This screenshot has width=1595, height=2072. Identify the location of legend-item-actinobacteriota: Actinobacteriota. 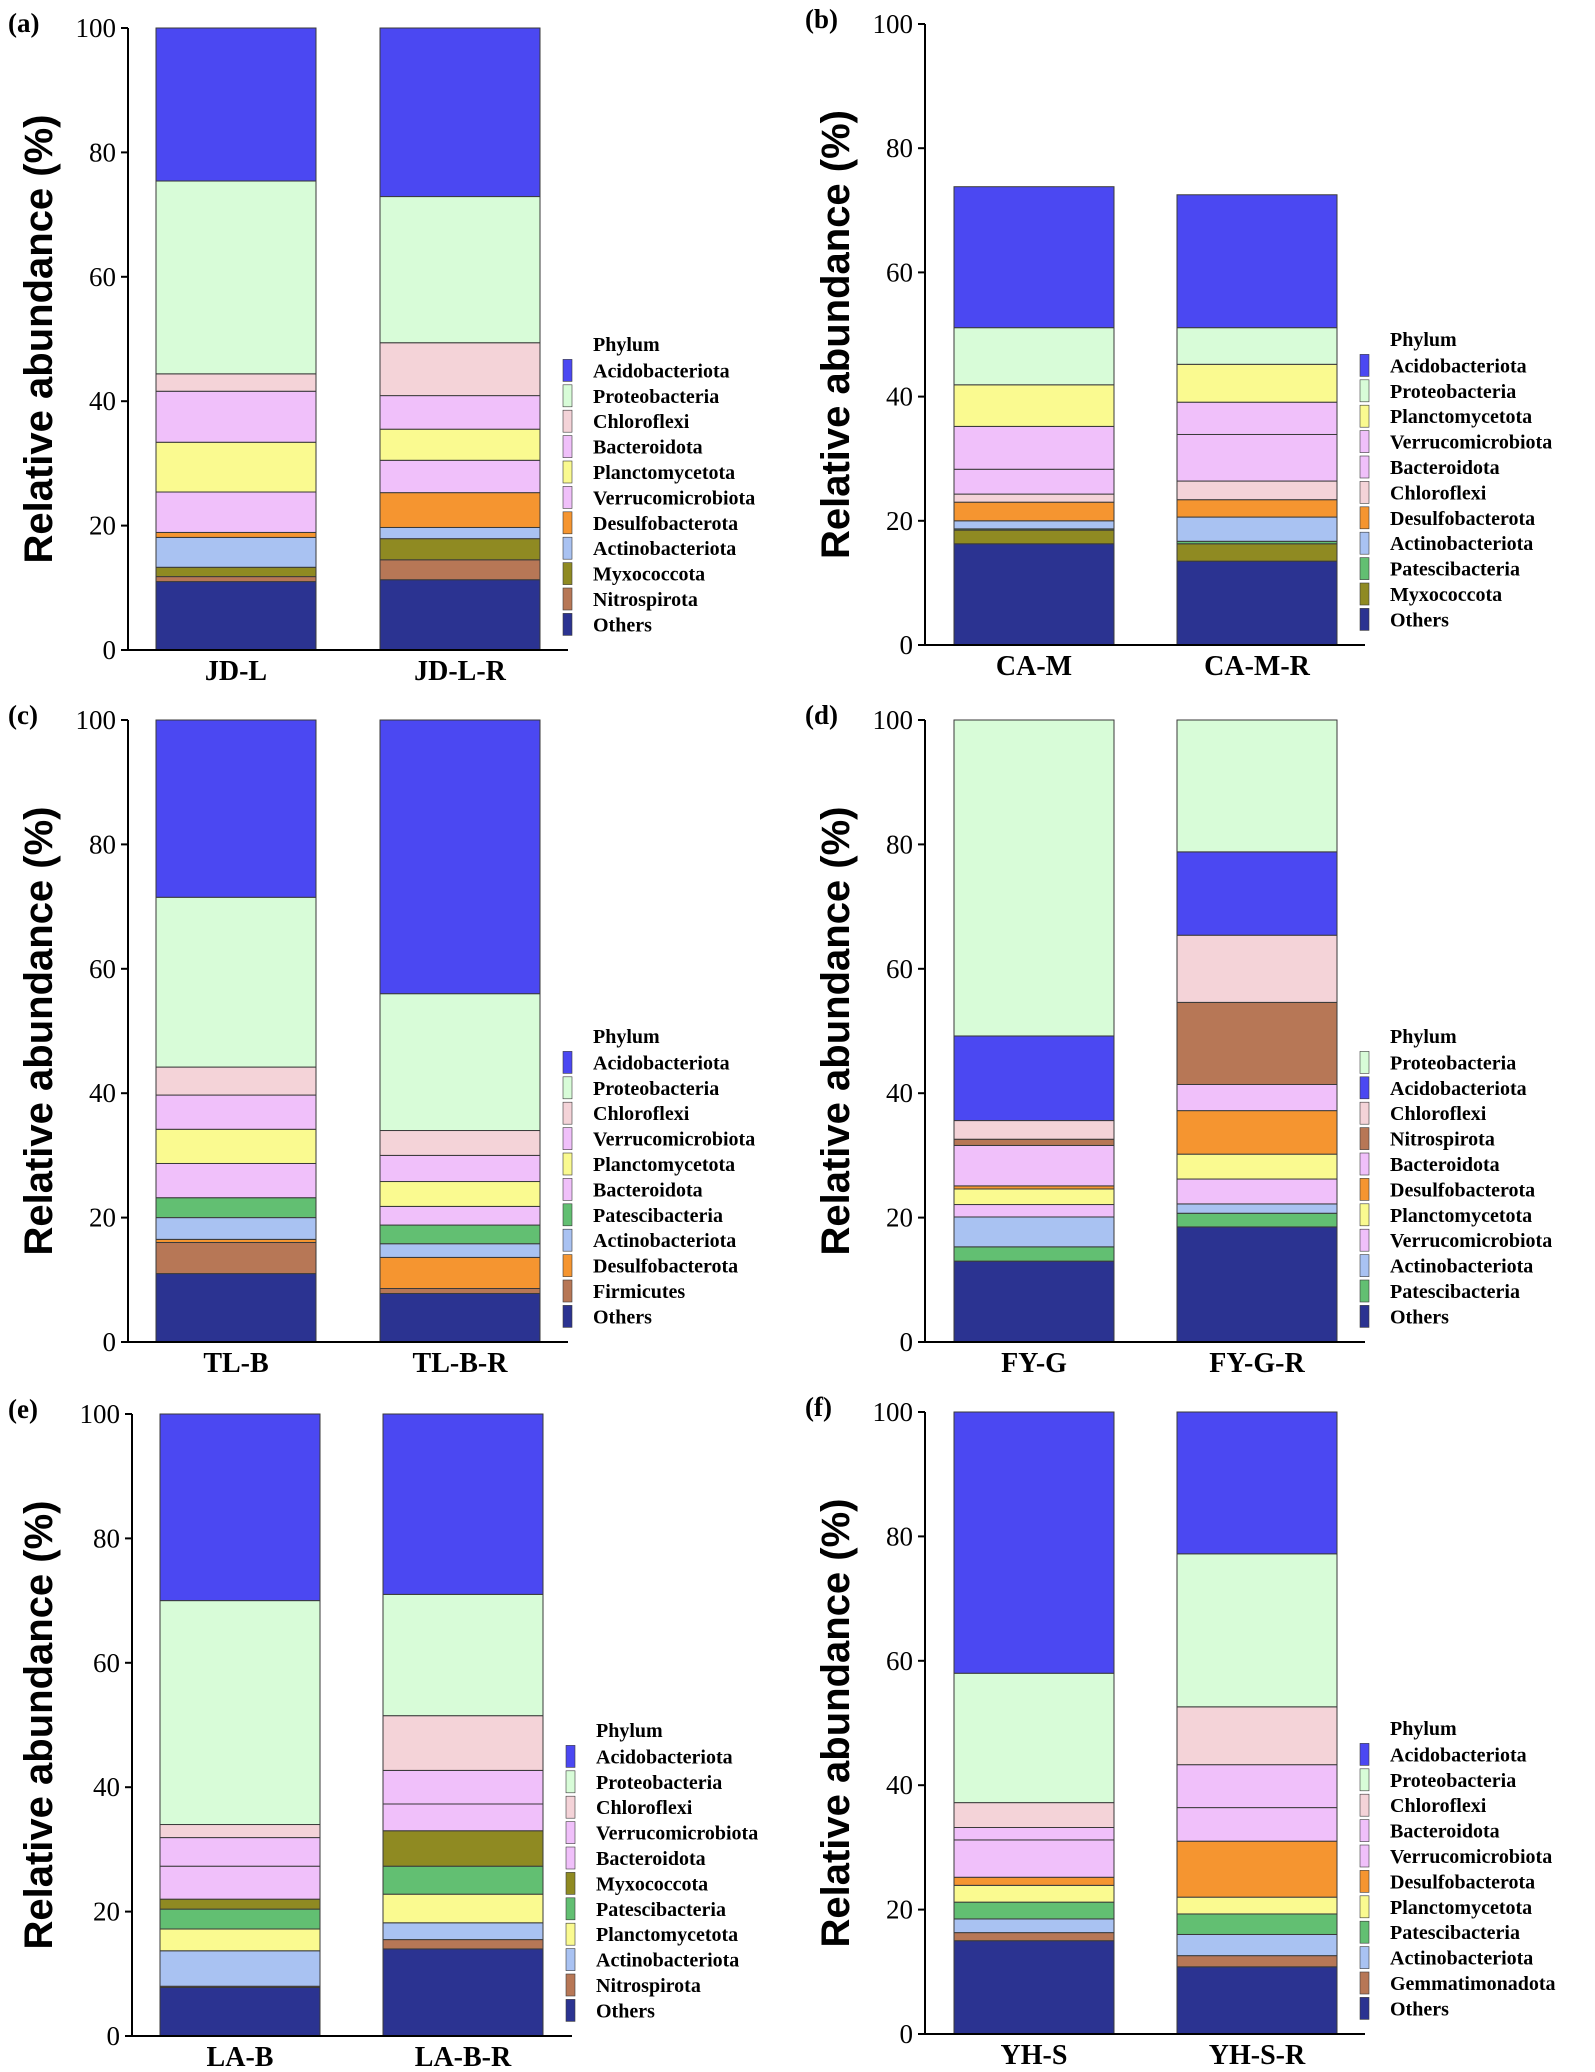
(667, 1961).